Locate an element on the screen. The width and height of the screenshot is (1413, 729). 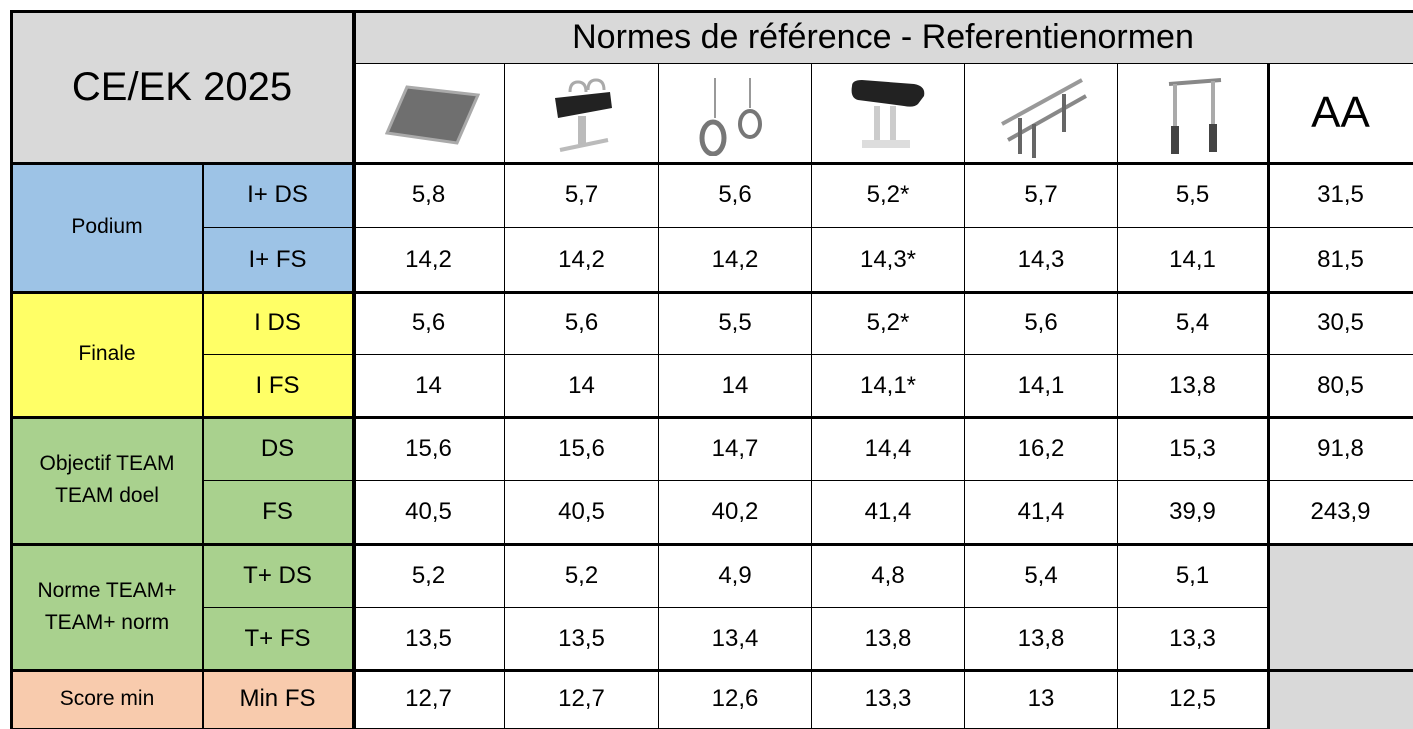
value-cell: 5,1 is located at coordinates (1193, 576).